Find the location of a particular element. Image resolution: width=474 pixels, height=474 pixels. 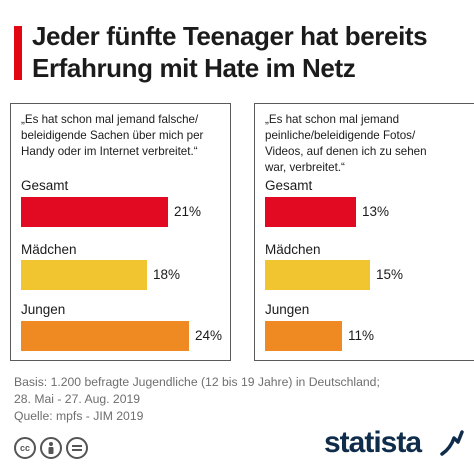

attribution-icon is located at coordinates (51, 448).